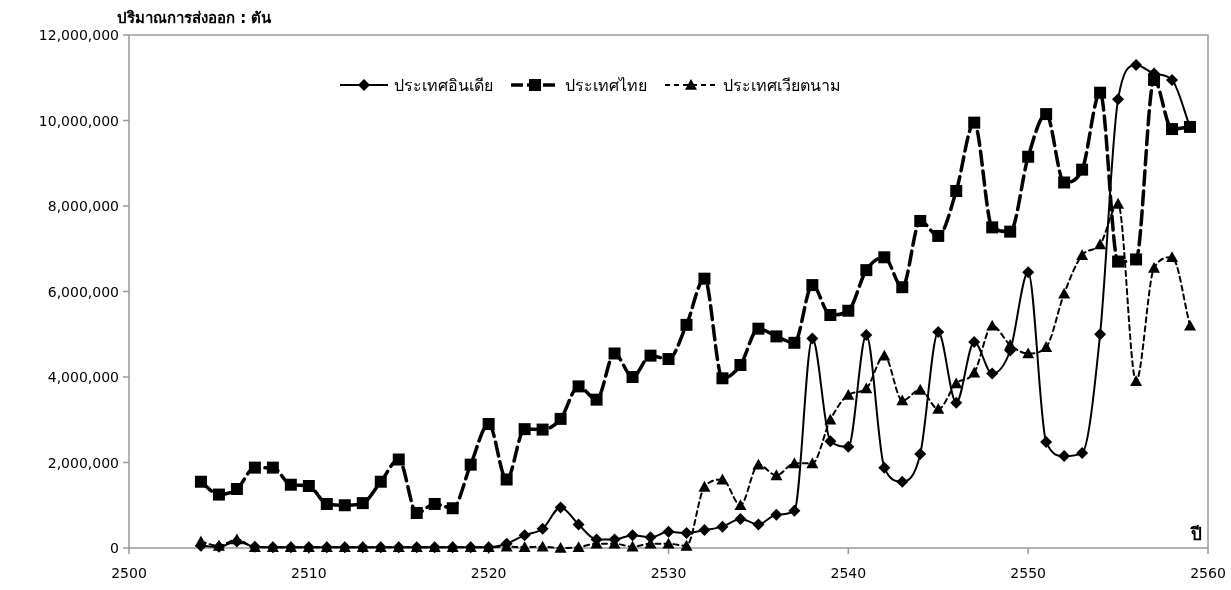  I want to click on x-axis-title: ปี, so click(1196, 534).